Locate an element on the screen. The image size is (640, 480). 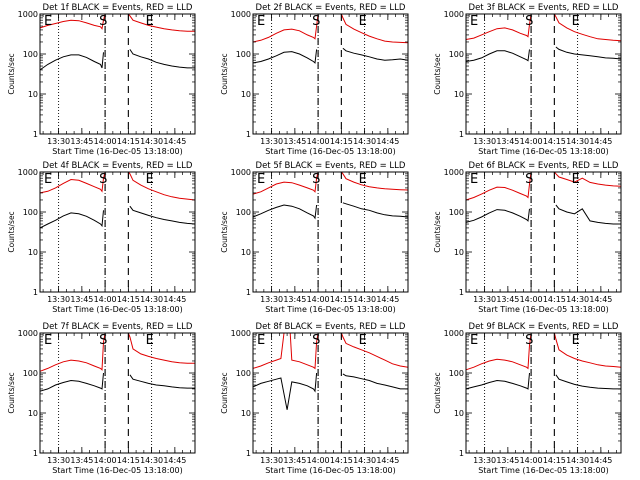
panel-title: Det 1f BLACK = Events, RED = LLD is located at coordinates (118, 8).